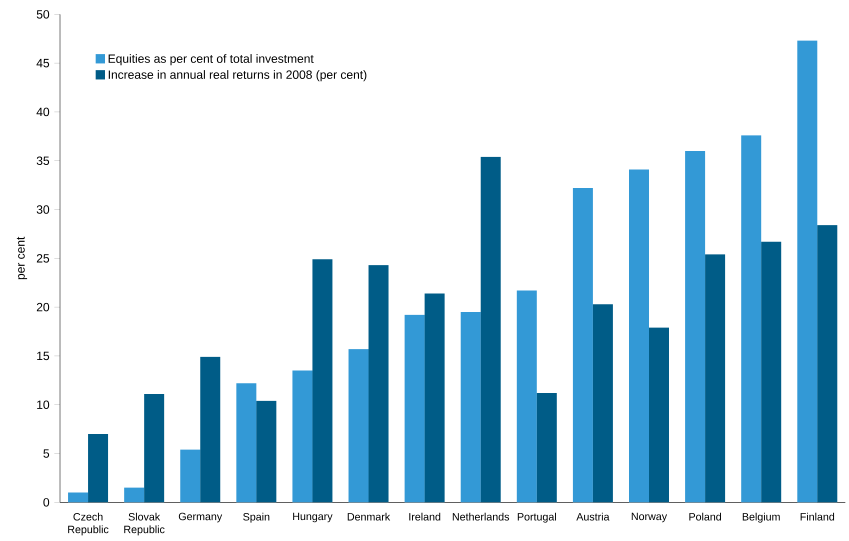 This screenshot has height=541, width=849. I want to click on y-tick-label: 20, so click(43, 307).